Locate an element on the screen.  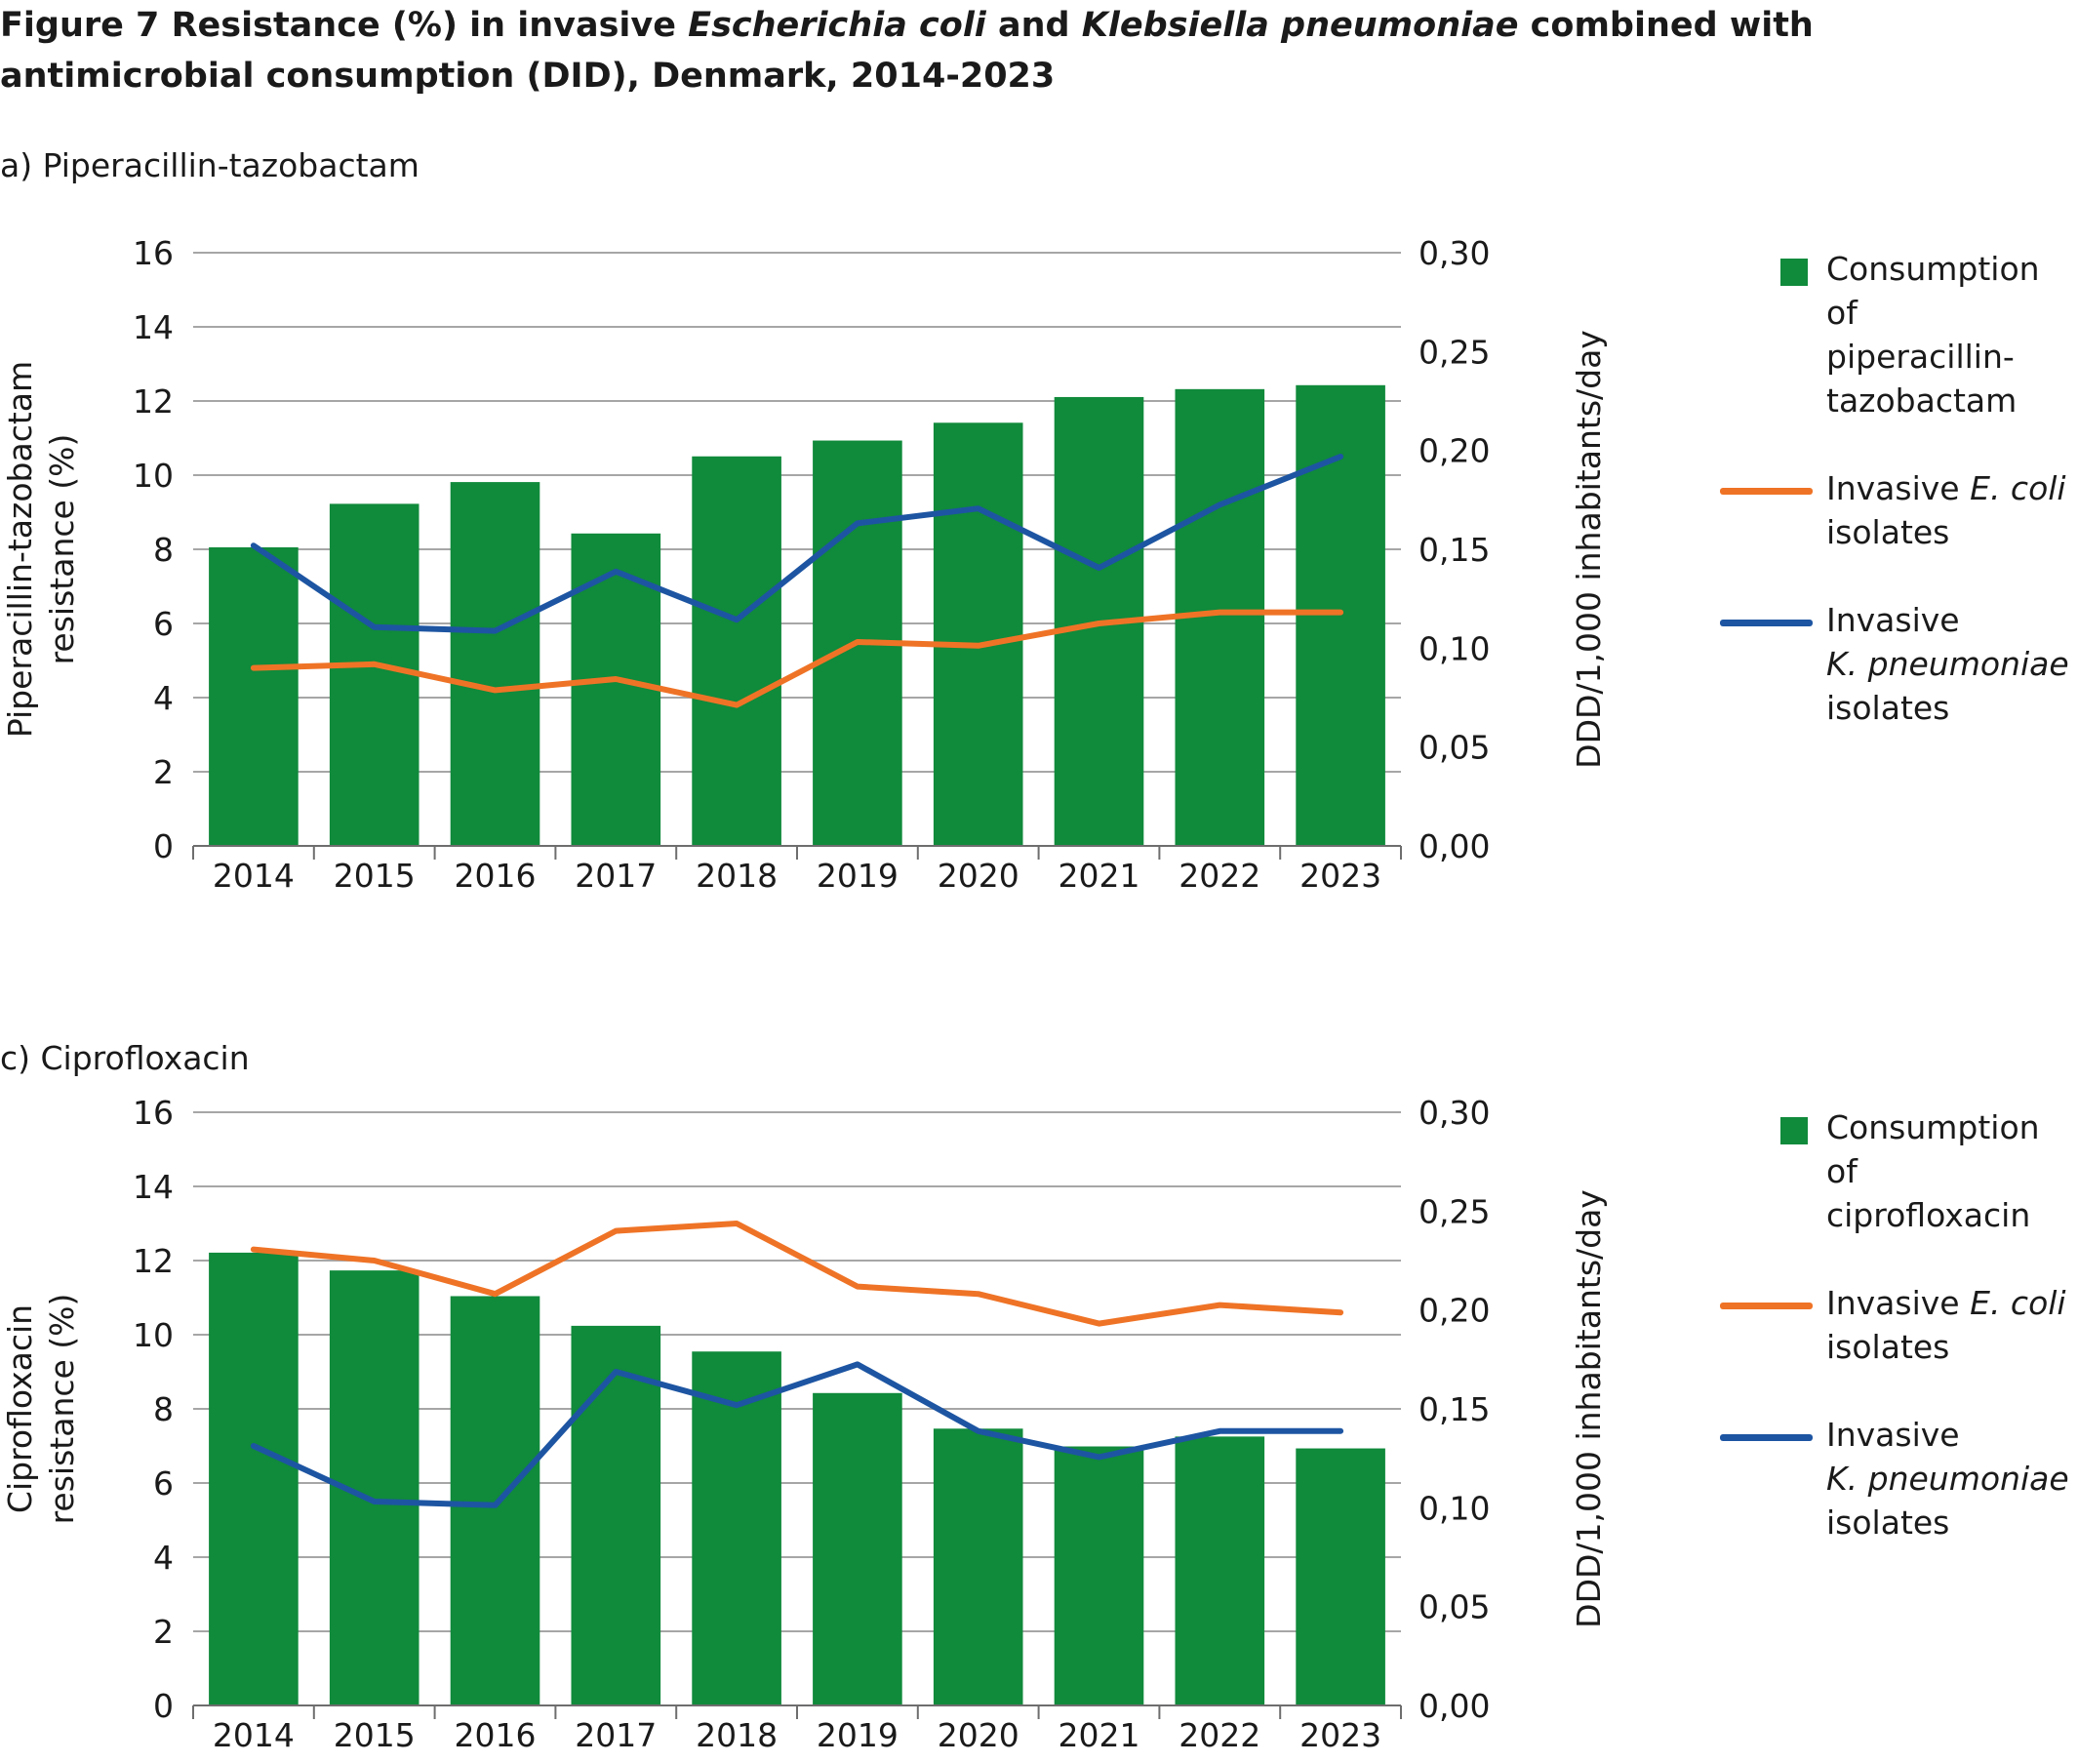
legend-label-line: piperacillin- is located at coordinates (1920, 357).